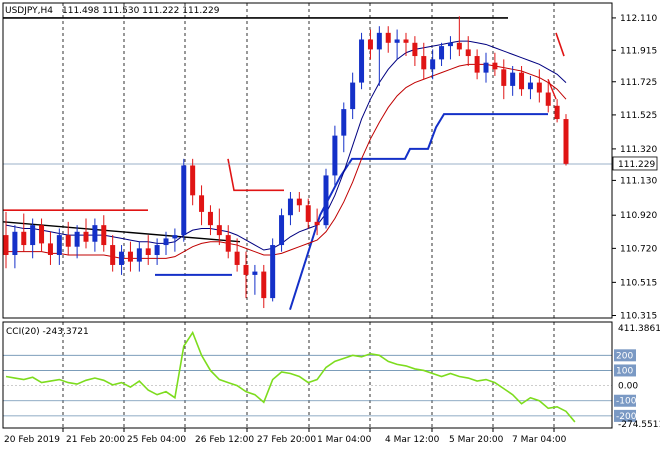 The height and width of the screenshot is (450, 660). Describe the element at coordinates (638, 317) in the screenshot. I see `price-tick-label: 110.315` at that location.